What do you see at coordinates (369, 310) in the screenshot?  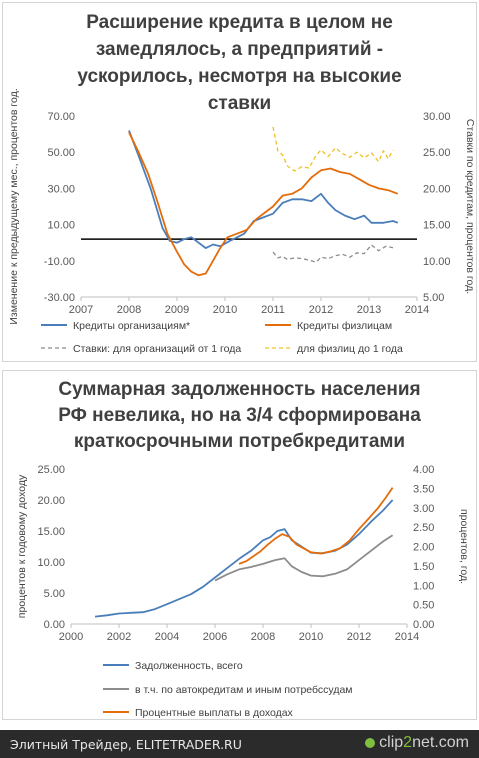 I see `x-tick-label: 2013` at bounding box center [369, 310].